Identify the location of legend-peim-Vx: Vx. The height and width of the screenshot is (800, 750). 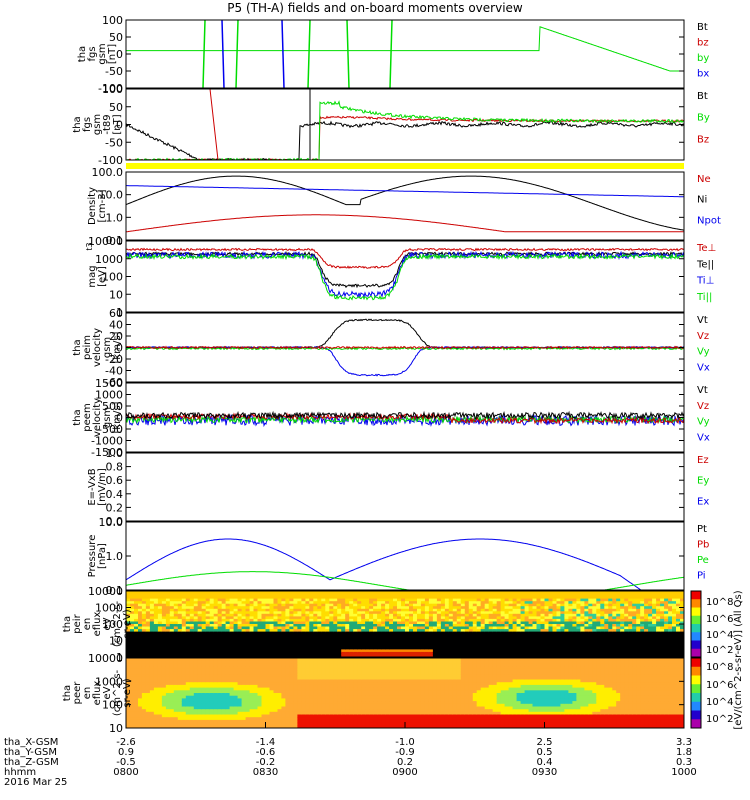
(703, 367).